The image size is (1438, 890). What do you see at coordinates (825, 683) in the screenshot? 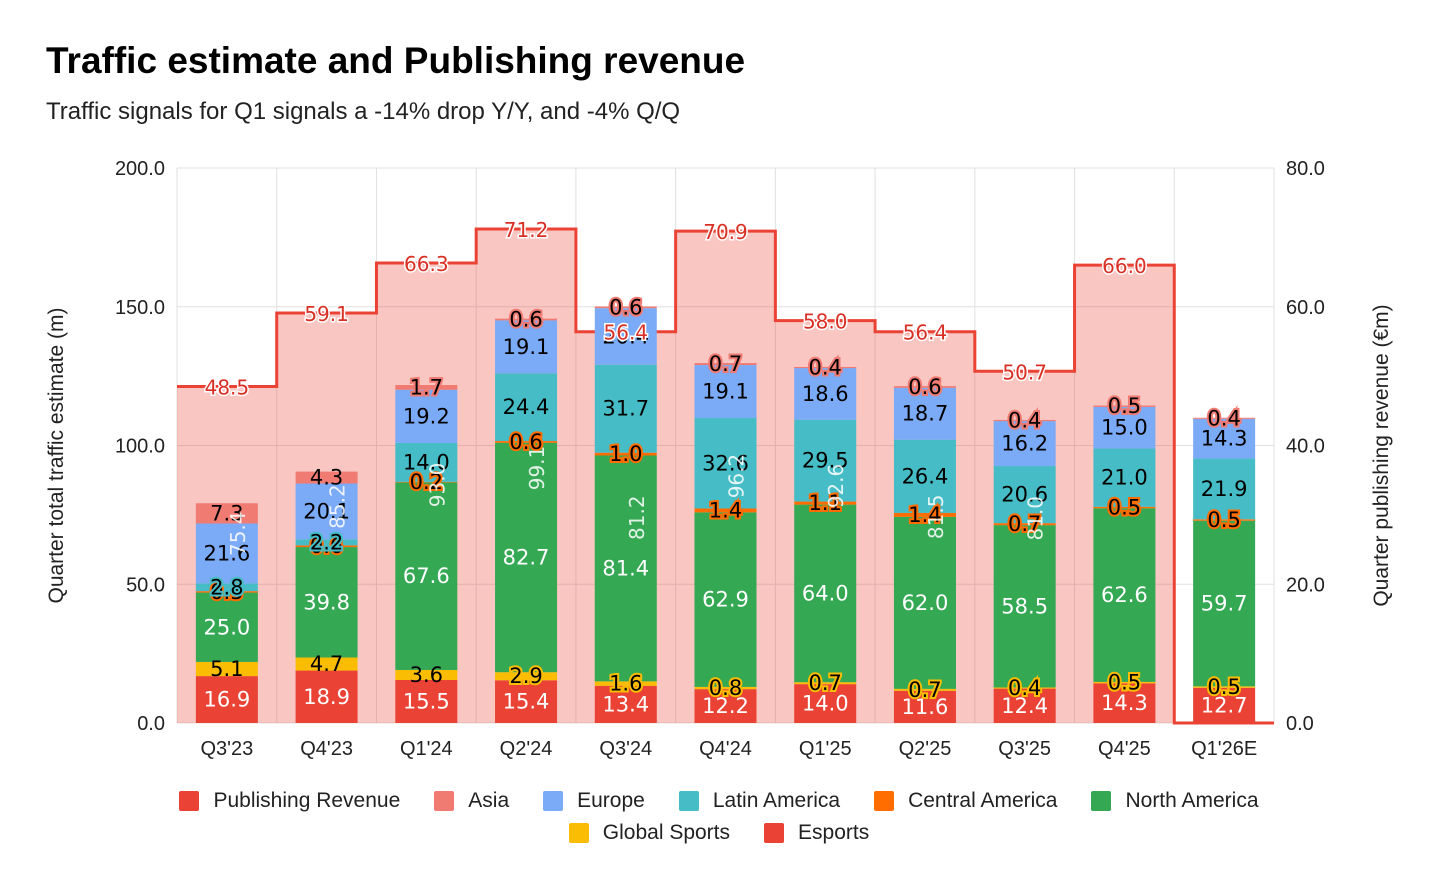
I see `segment-label: 0.7` at bounding box center [825, 683].